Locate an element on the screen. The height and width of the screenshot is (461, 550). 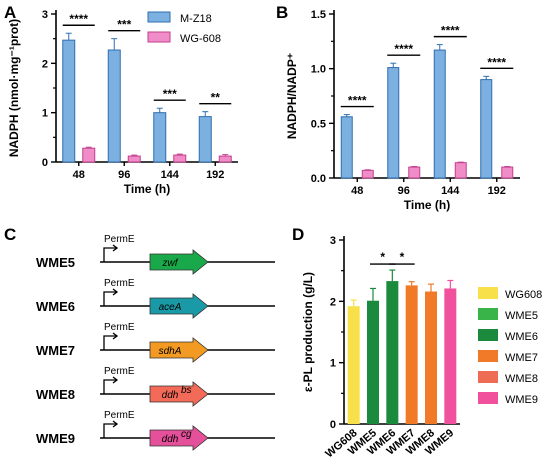
panel-letter-a: A is located at coordinates (10, 12).